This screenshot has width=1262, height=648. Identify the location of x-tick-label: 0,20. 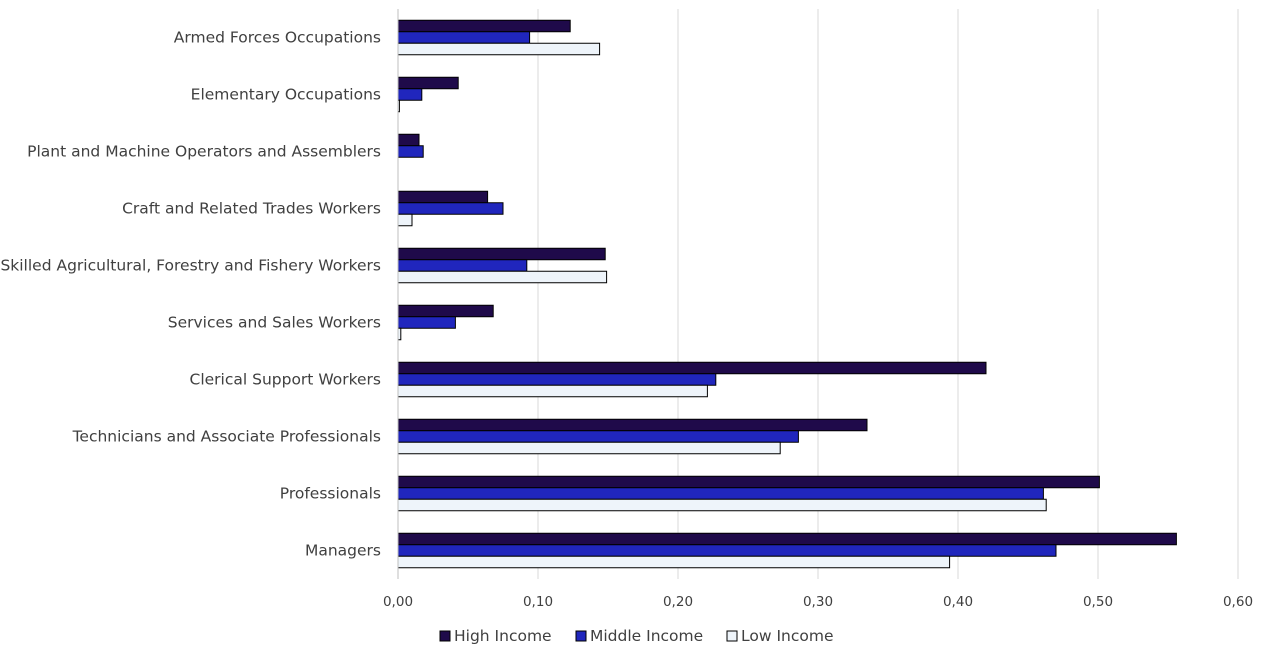
(678, 602).